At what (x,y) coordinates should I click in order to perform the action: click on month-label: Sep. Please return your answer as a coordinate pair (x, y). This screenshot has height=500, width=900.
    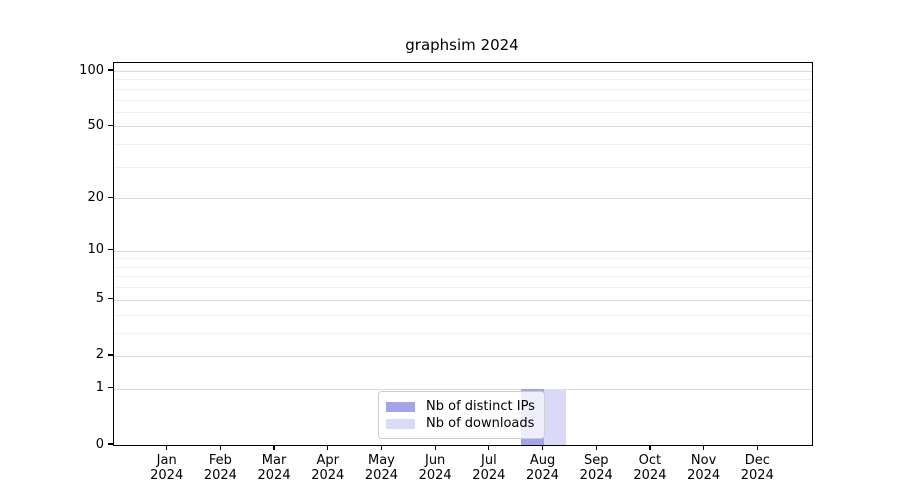
    Looking at the image, I should click on (596, 460).